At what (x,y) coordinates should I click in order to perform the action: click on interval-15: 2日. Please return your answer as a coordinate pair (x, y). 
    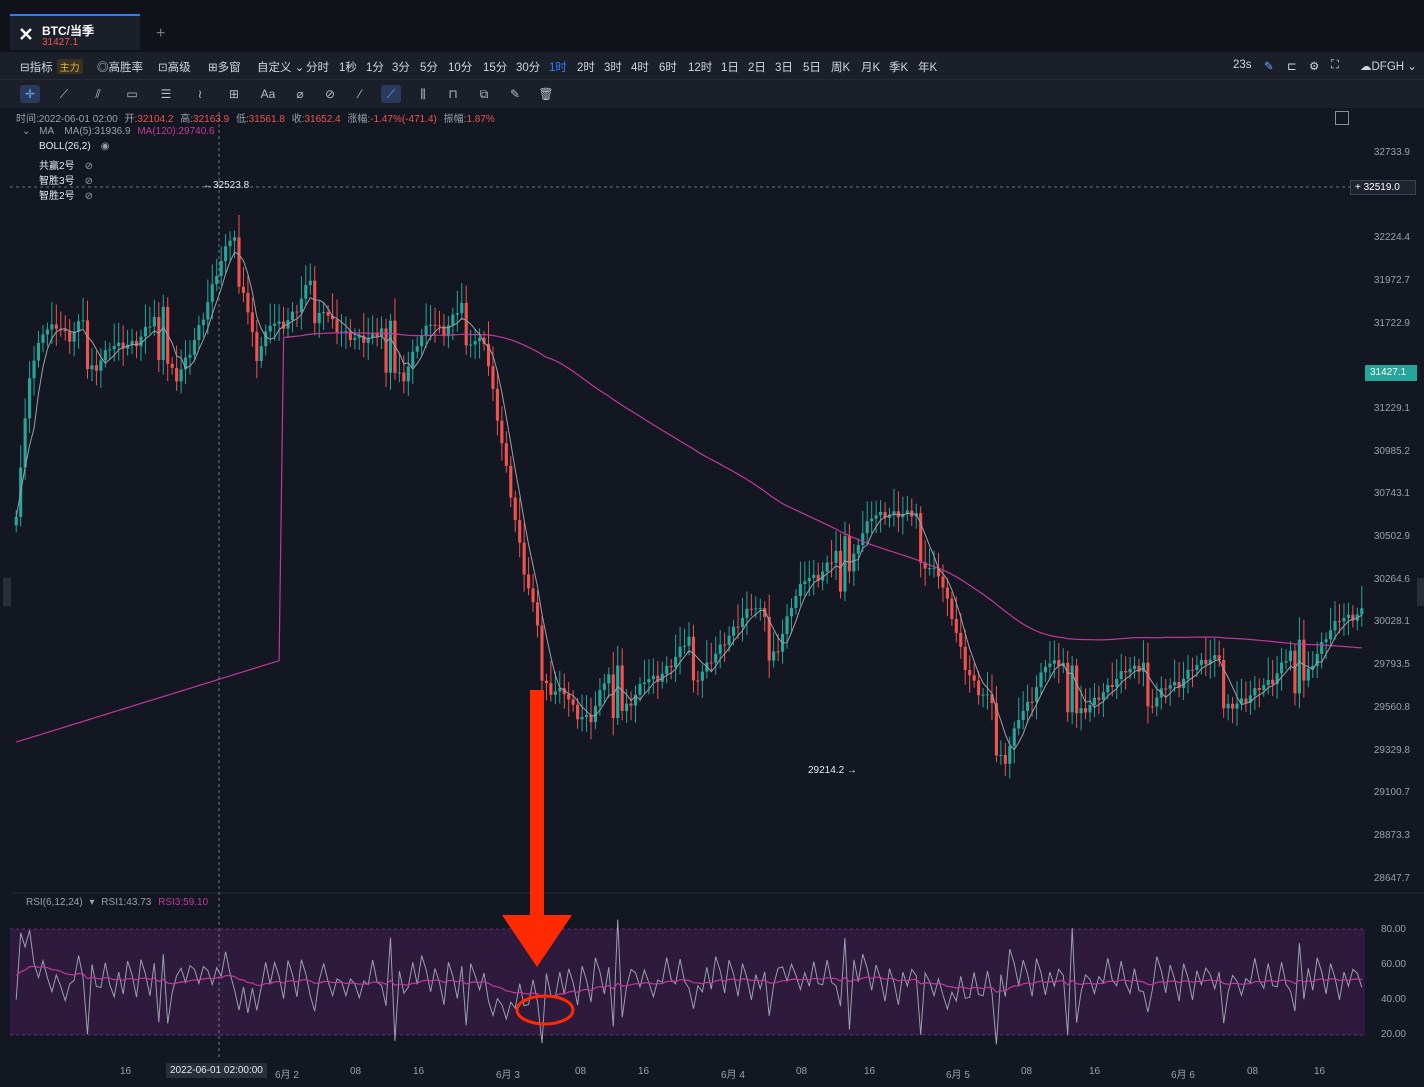
    Looking at the image, I should click on (757, 68).